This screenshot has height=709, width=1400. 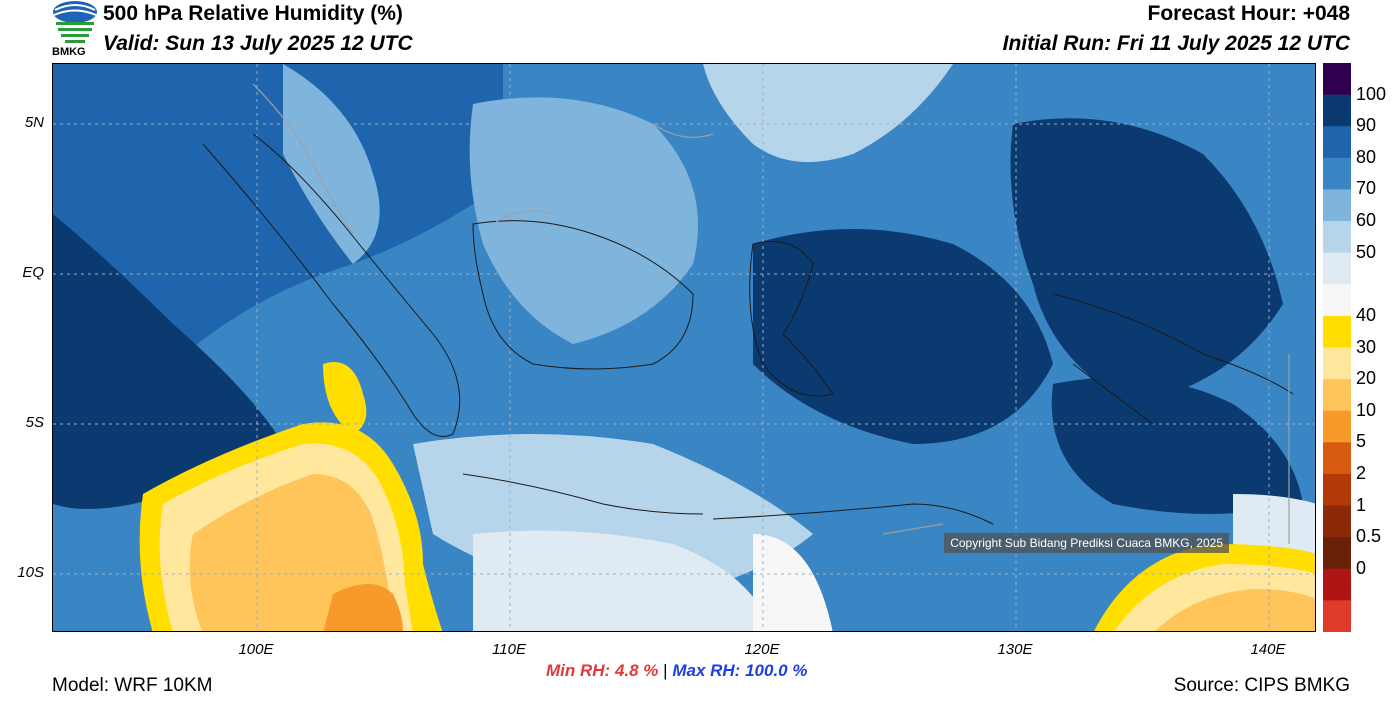 What do you see at coordinates (1015, 649) in the screenshot?
I see `lon-label-130e: 130E` at bounding box center [1015, 649].